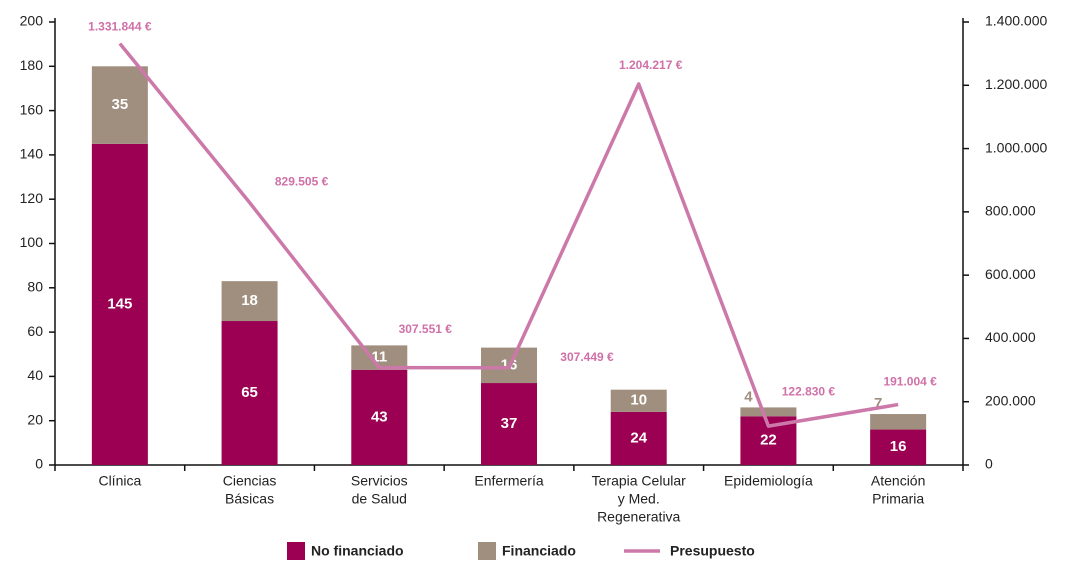 Image resolution: width=1068 pixels, height=561 pixels. What do you see at coordinates (539, 551) in the screenshot?
I see `legend-label: Financiado` at bounding box center [539, 551].